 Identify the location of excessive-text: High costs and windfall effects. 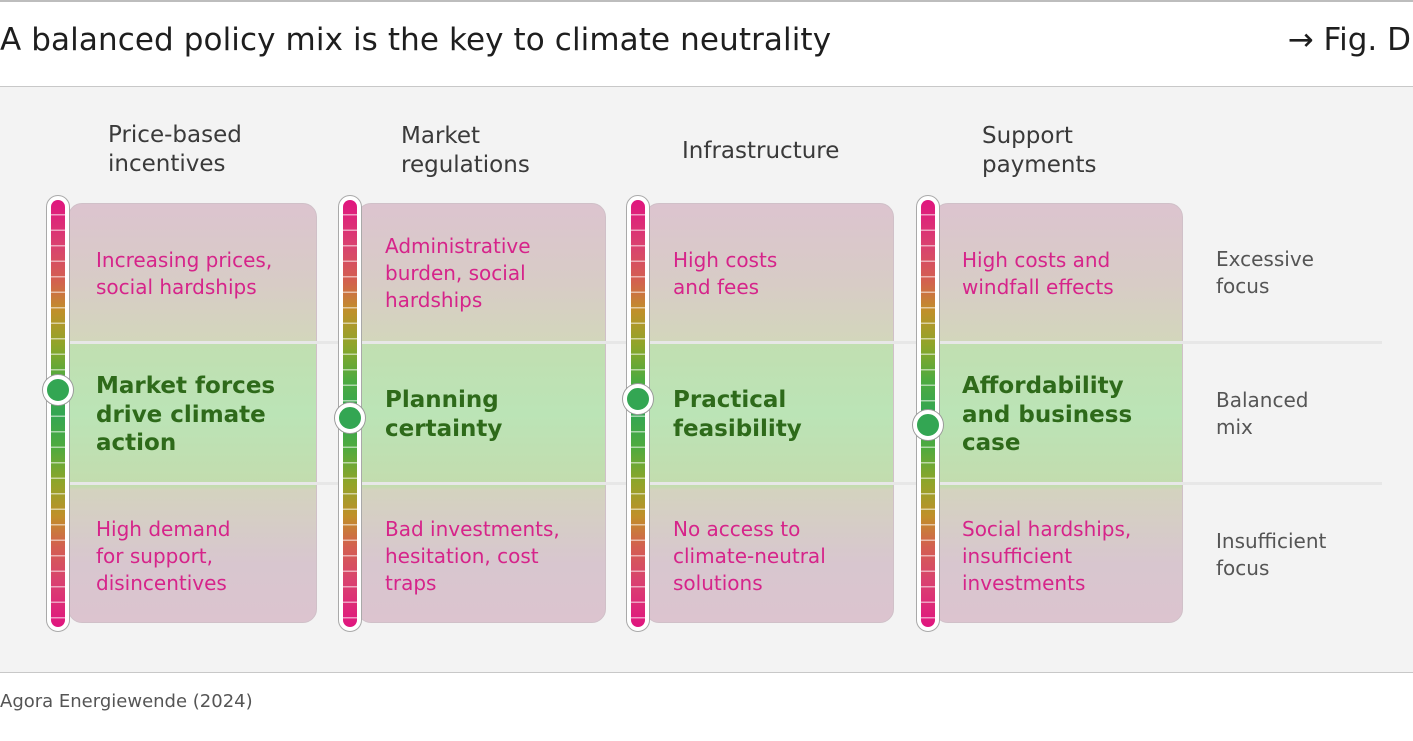
(1038, 273).